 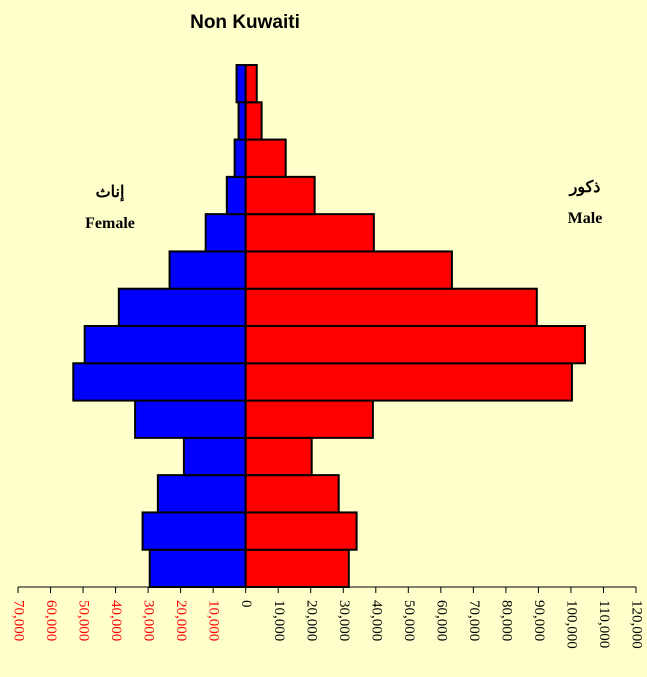 I want to click on x-tick-label: 80,000, so click(x=506, y=620).